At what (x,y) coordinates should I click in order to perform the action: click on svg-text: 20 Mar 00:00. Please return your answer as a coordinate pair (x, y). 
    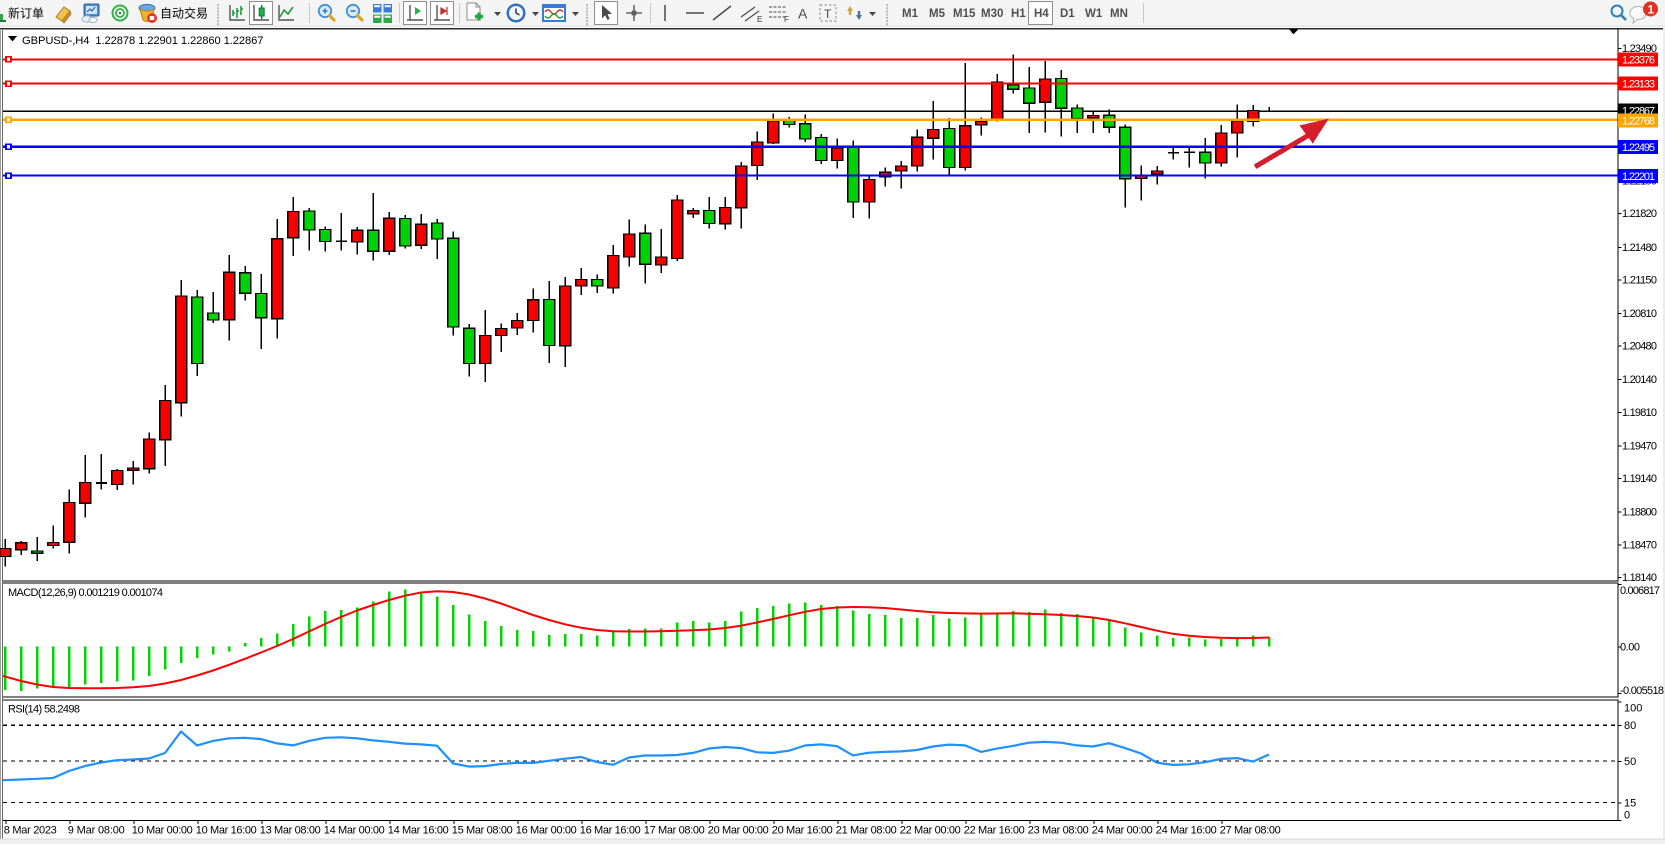
    Looking at the image, I should click on (738, 831).